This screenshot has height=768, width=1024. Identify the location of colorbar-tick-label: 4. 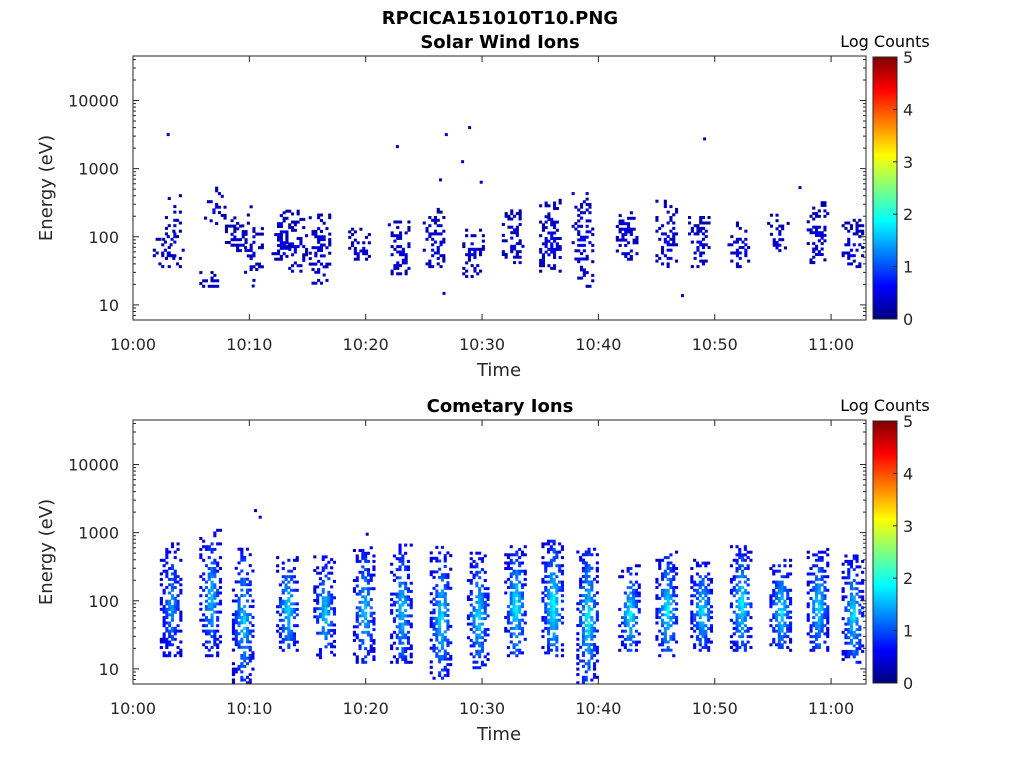
(908, 473).